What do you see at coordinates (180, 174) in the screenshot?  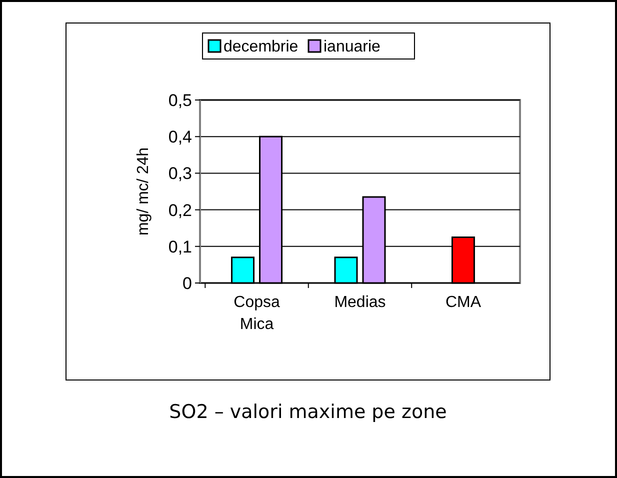 I see `y-tick-label: 0,3` at bounding box center [180, 174].